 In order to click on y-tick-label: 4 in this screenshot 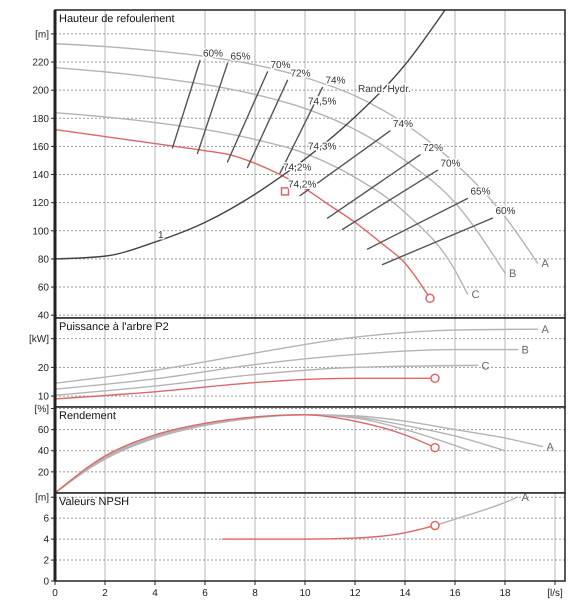, I will do `click(46, 540)`.